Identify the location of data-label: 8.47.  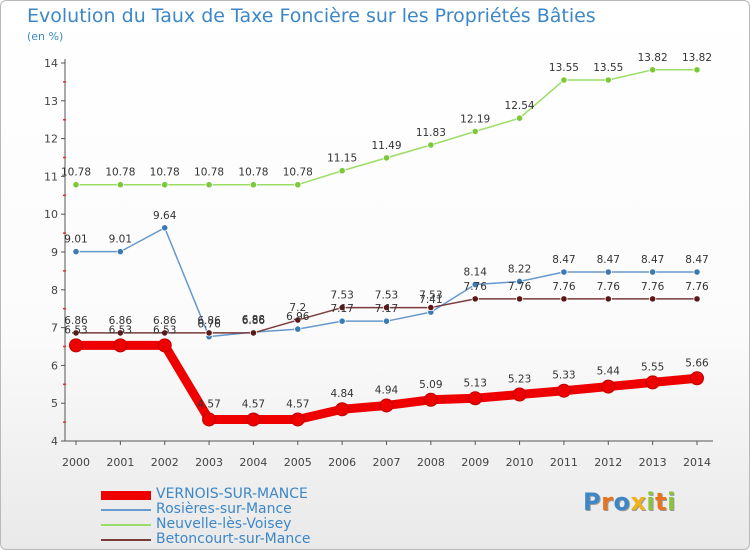
(563, 260).